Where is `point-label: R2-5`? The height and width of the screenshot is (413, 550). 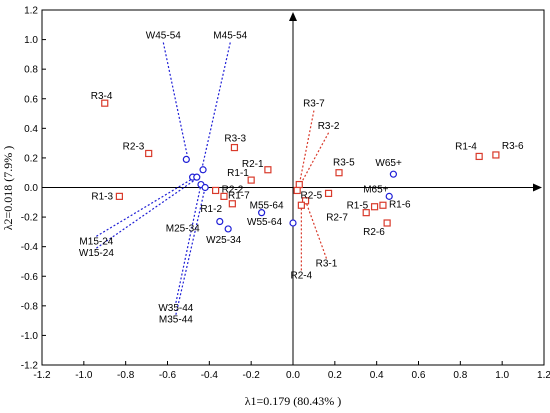
point-label: R2-5 is located at coordinates (312, 195).